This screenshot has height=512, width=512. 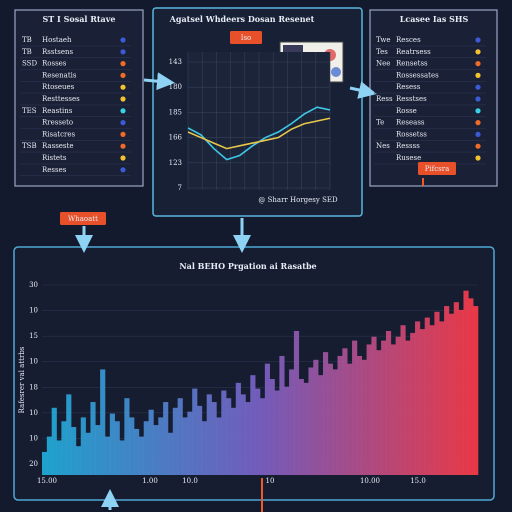 What do you see at coordinates (22, 379) in the screenshot?
I see `bottom-y-label: Rafesrer val attrbs` at bounding box center [22, 379].